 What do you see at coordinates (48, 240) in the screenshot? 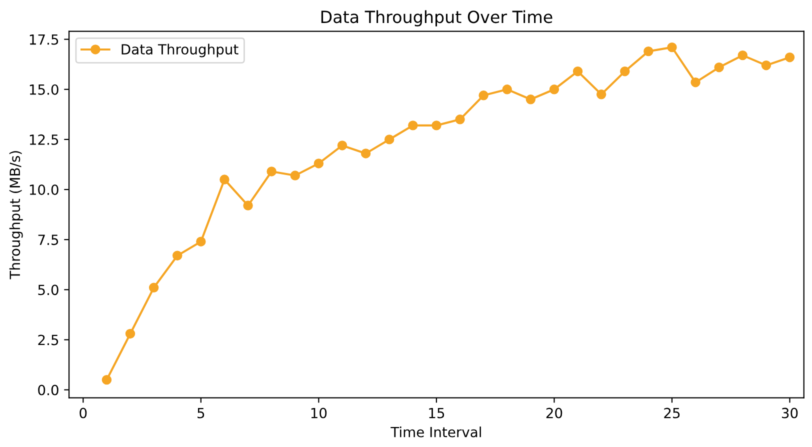
I see `y-tick-label: 7.5` at bounding box center [48, 240].